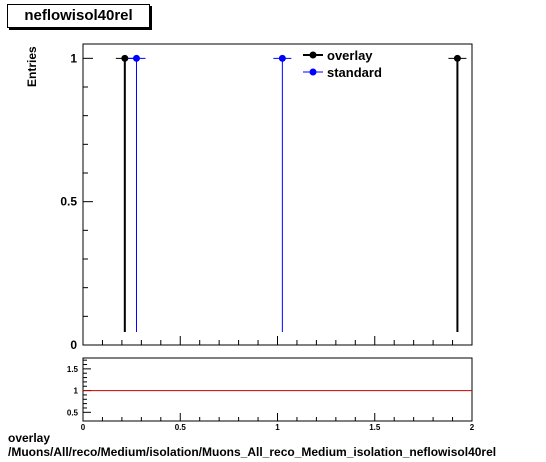  What do you see at coordinates (29, 438) in the screenshot?
I see `caption-line-1: overlay` at bounding box center [29, 438].